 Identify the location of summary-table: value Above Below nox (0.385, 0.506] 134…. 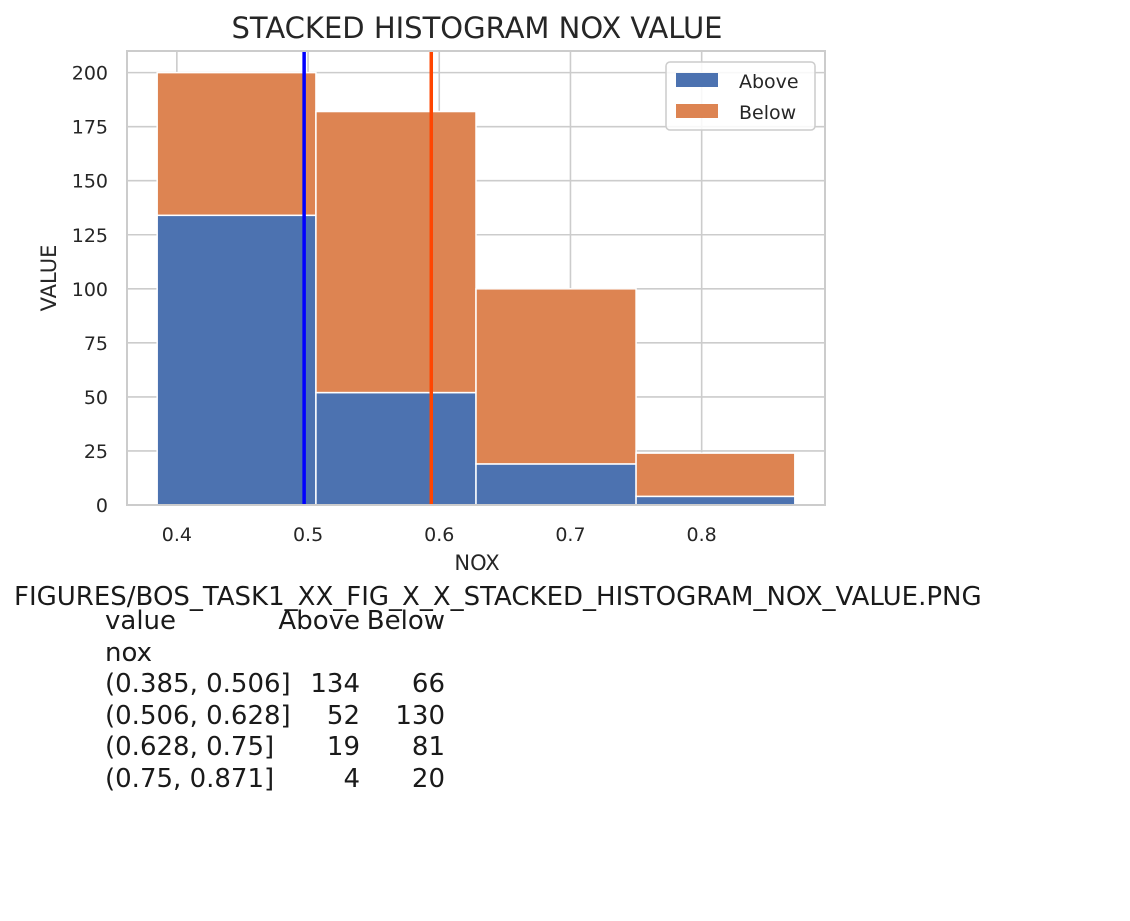
(285, 700).